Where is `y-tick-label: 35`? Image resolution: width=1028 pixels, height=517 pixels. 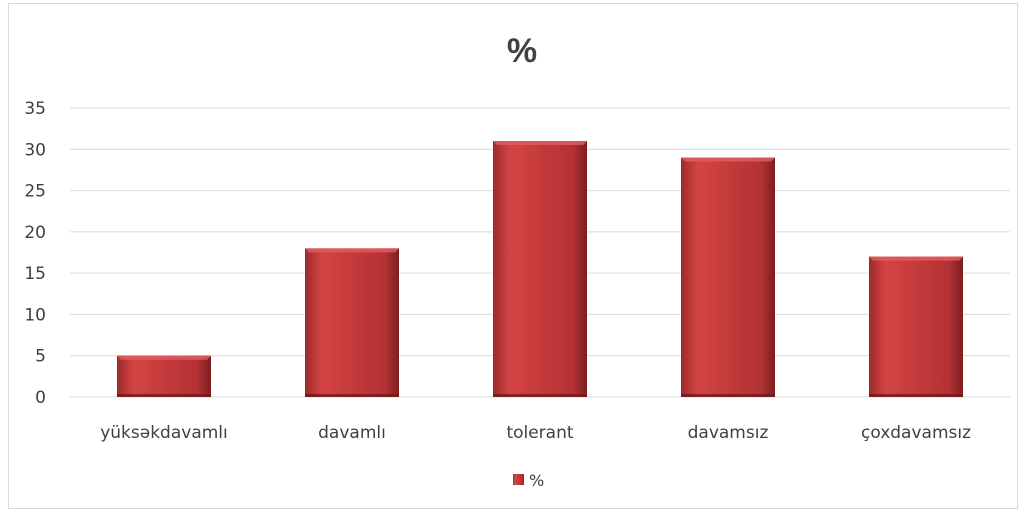 y-tick-label: 35 is located at coordinates (35, 109).